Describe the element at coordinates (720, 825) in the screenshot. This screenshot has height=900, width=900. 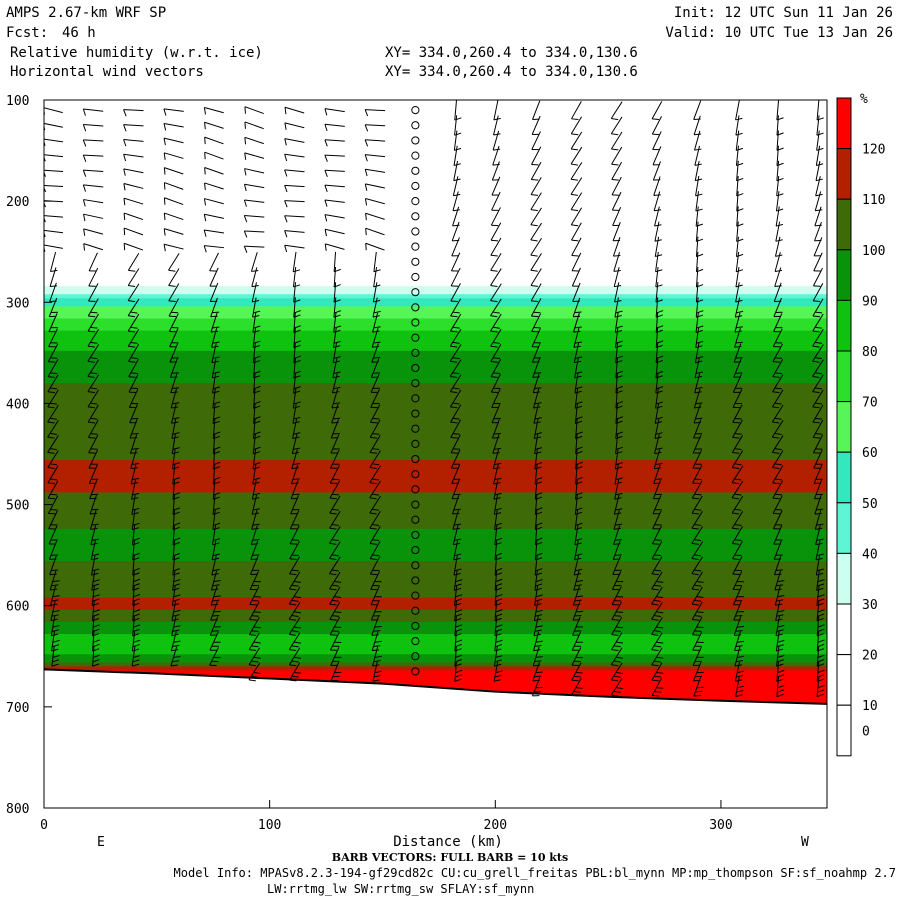
I see `x-tick-label: 300` at that location.